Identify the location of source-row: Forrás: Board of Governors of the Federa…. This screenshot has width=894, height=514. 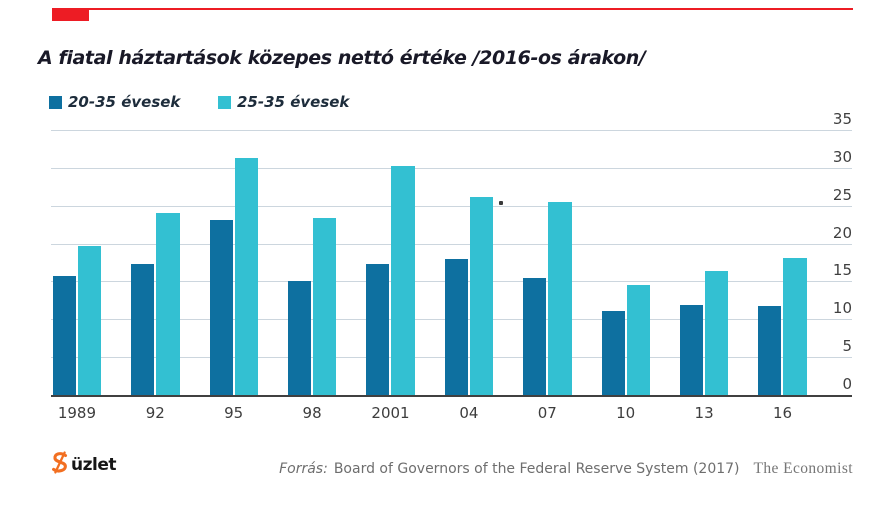
(566, 469).